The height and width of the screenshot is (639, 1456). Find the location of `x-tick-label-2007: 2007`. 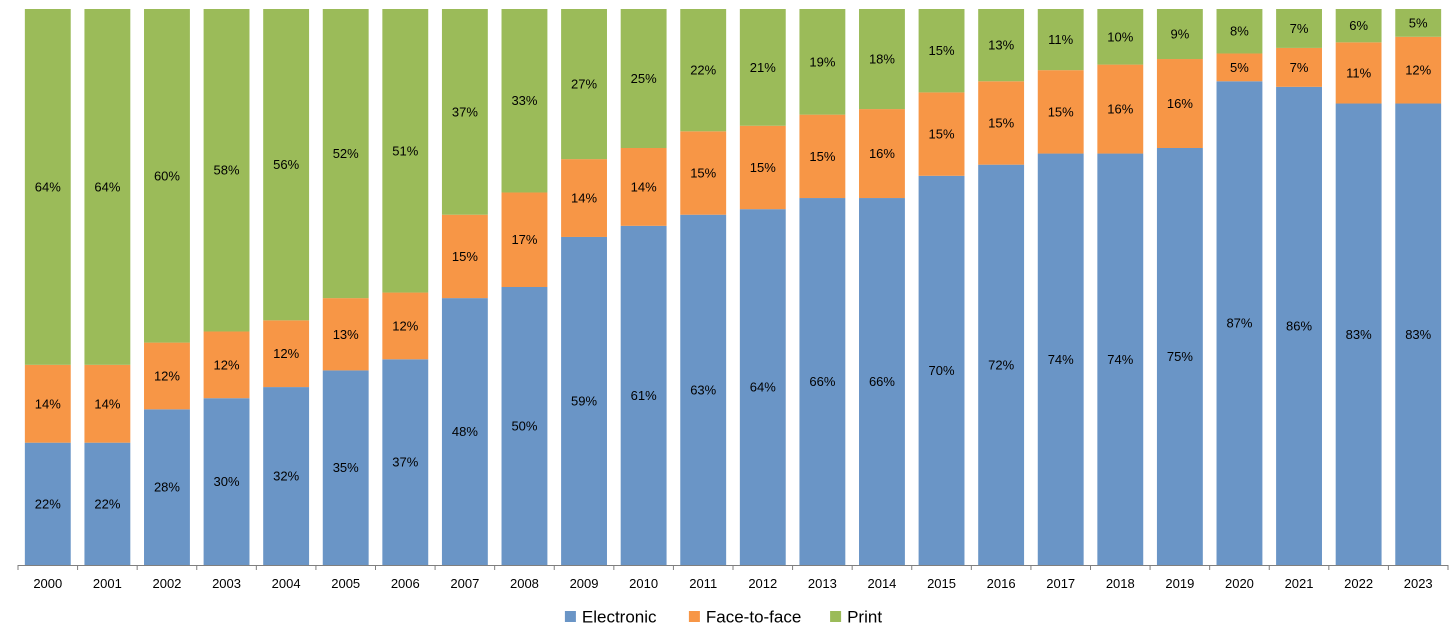

x-tick-label-2007: 2007 is located at coordinates (464, 583).